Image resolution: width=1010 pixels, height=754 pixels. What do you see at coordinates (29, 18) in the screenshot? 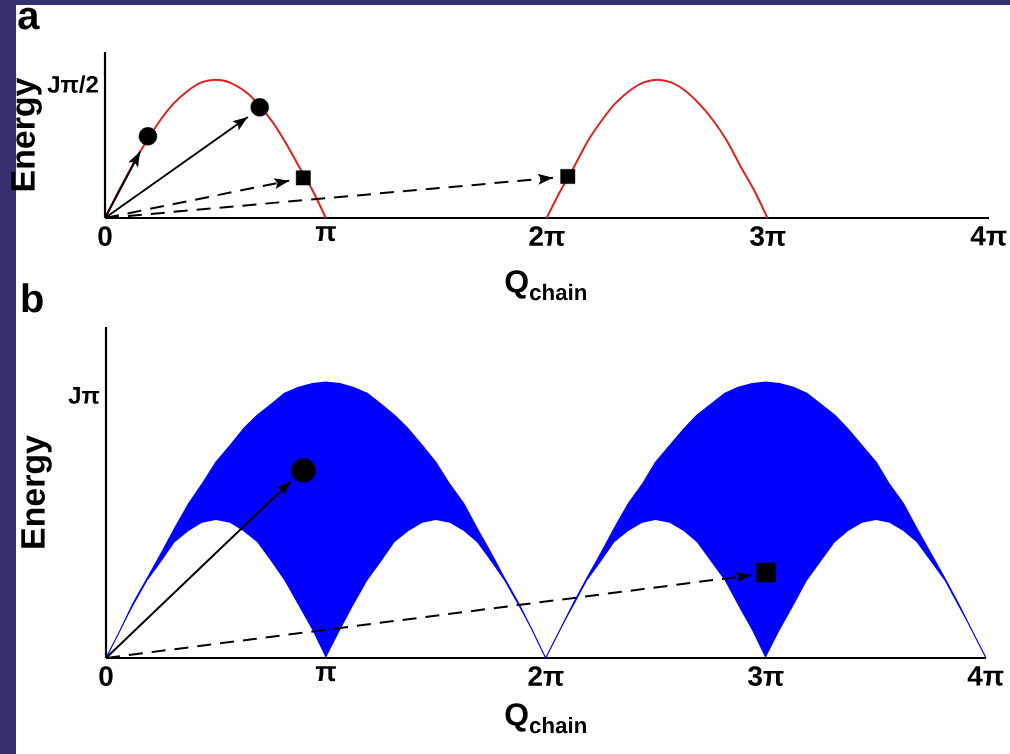
I see `chart-title: a` at bounding box center [29, 18].